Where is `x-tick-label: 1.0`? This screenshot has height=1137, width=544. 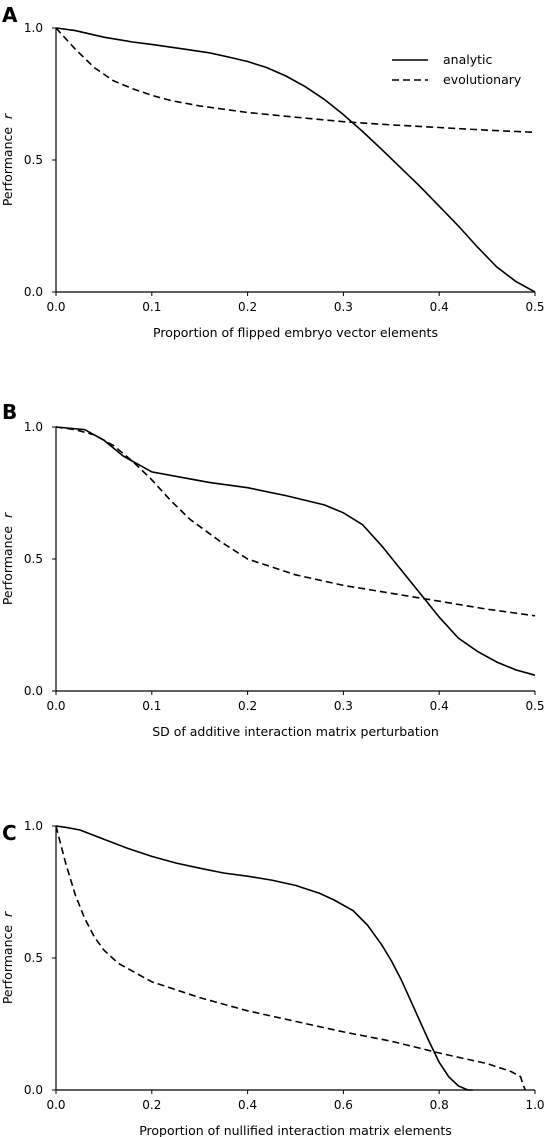
x-tick-label: 1.0 is located at coordinates (534, 1105).